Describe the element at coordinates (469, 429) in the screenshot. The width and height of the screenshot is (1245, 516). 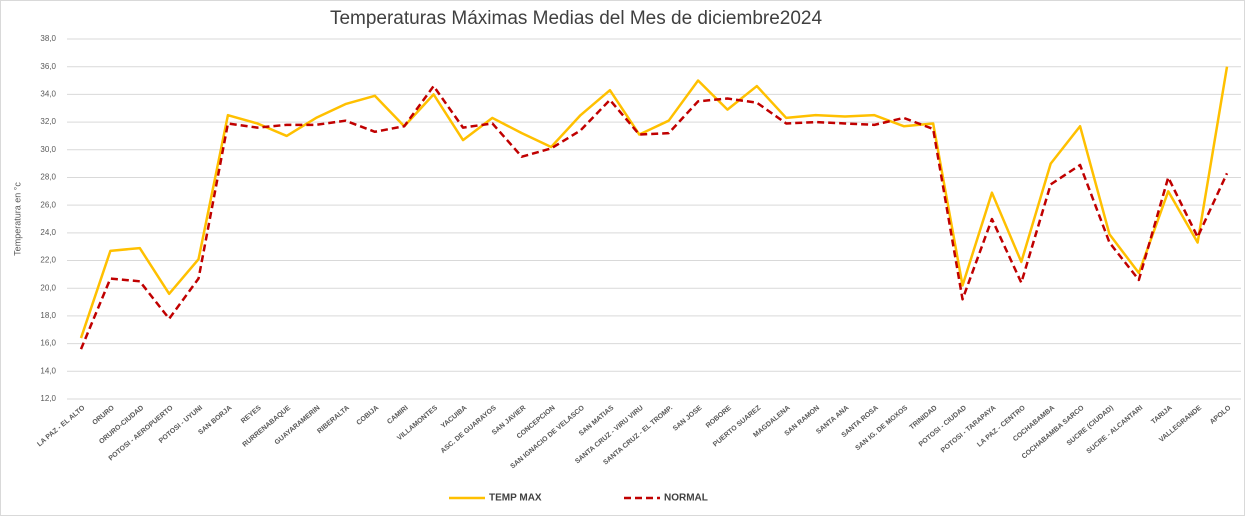
I see `x-tick-label: ASC. DE GUARAYOS` at that location.